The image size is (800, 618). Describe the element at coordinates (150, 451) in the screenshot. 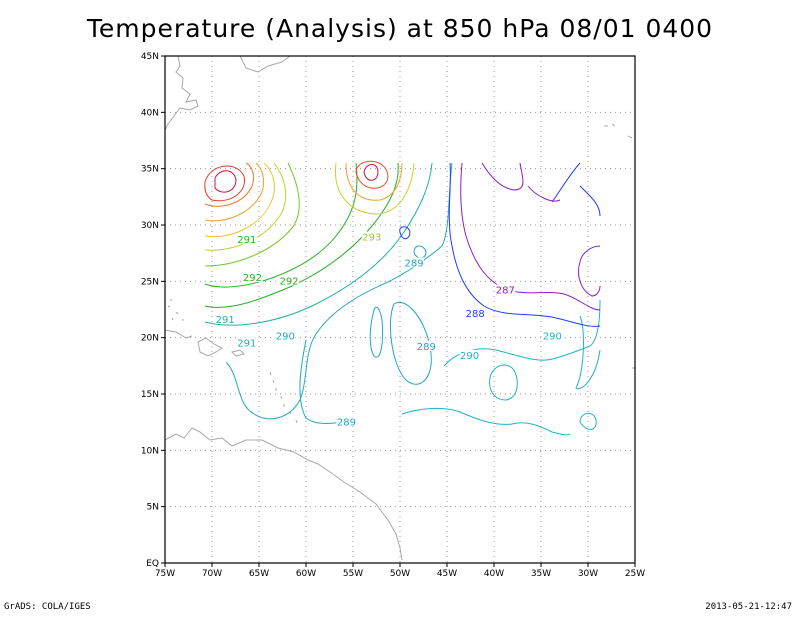

I see `y-tick-label: 10N` at that location.